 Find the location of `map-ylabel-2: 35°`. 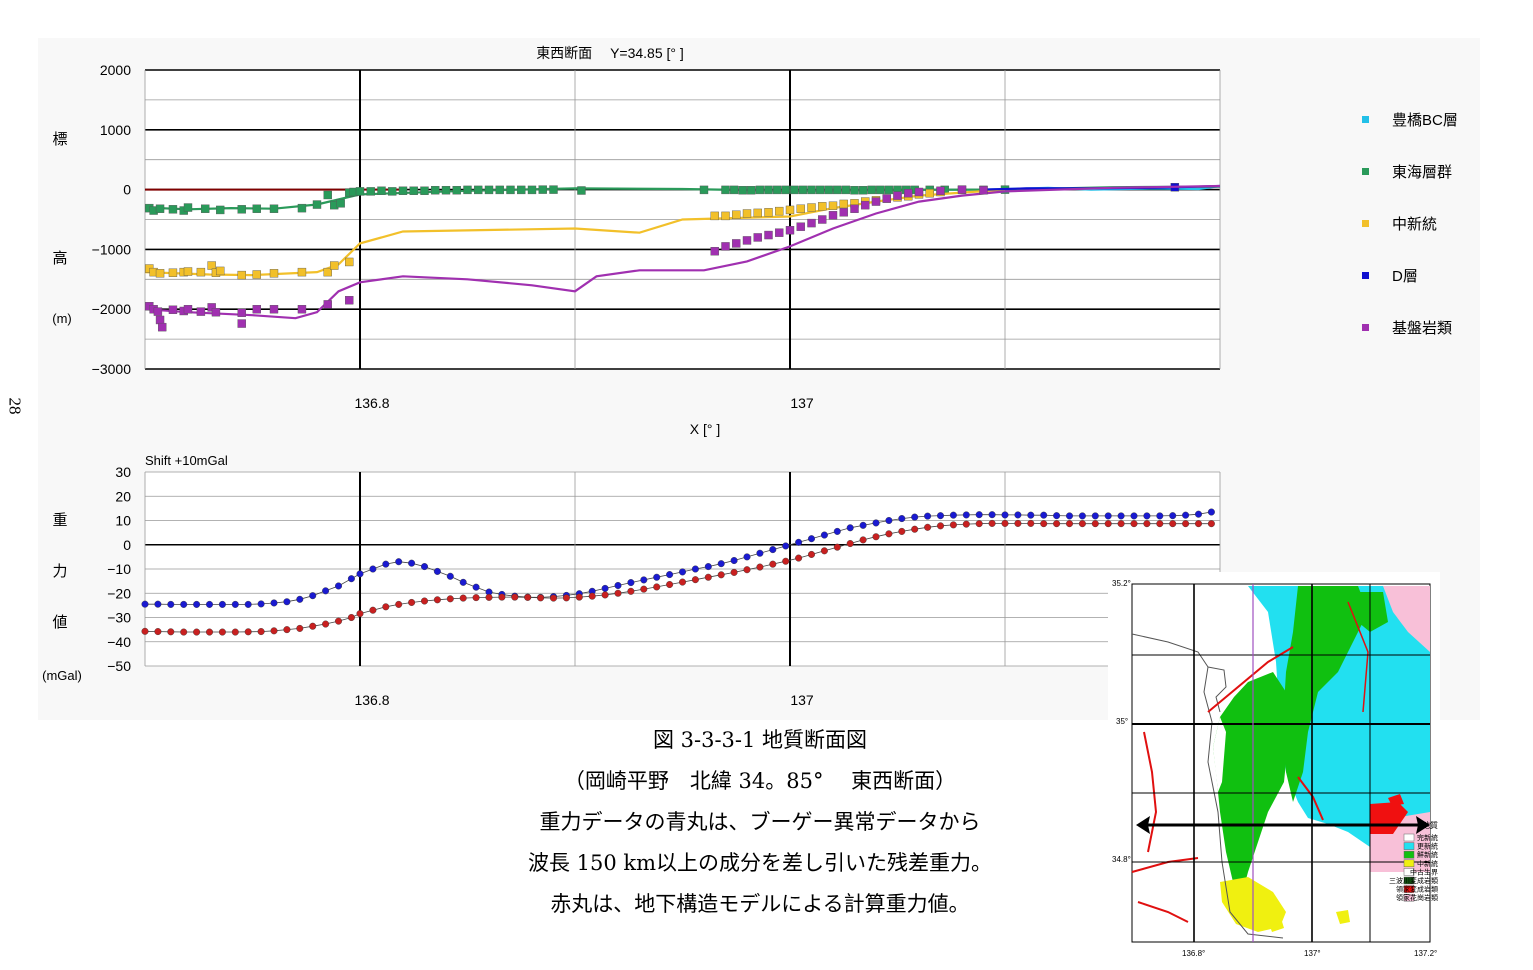

map-ylabel-2: 35° is located at coordinates (1122, 721).